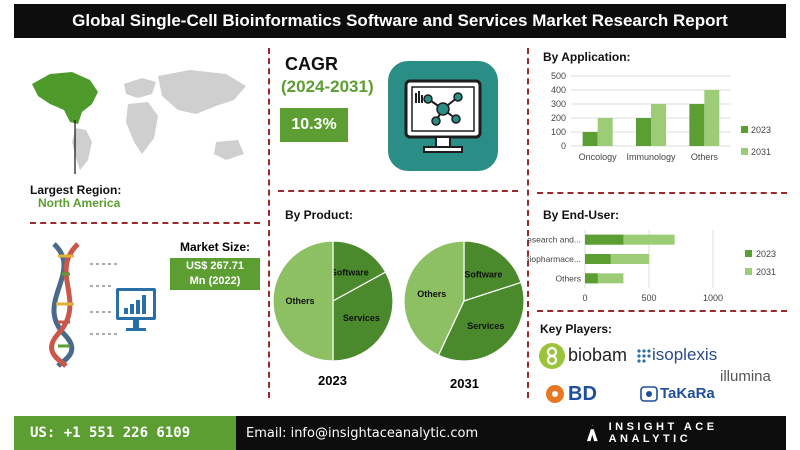 Image resolution: width=800 pixels, height=450 pixels. What do you see at coordinates (761, 152) in the screenshot?
I see `app-legend-label: 2031` at bounding box center [761, 152].